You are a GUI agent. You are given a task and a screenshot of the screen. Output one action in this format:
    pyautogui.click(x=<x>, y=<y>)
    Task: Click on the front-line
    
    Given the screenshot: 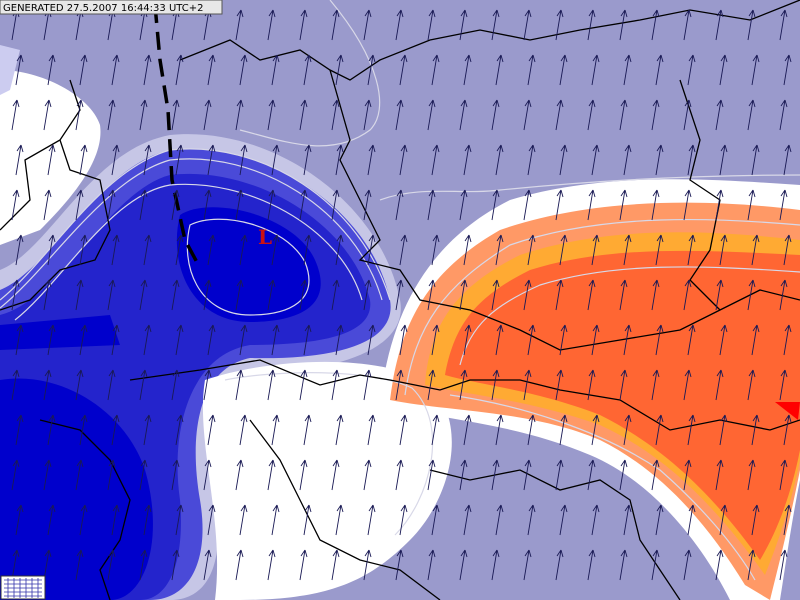 What is the action you would take?
    pyautogui.click(x=177, y=136)
    